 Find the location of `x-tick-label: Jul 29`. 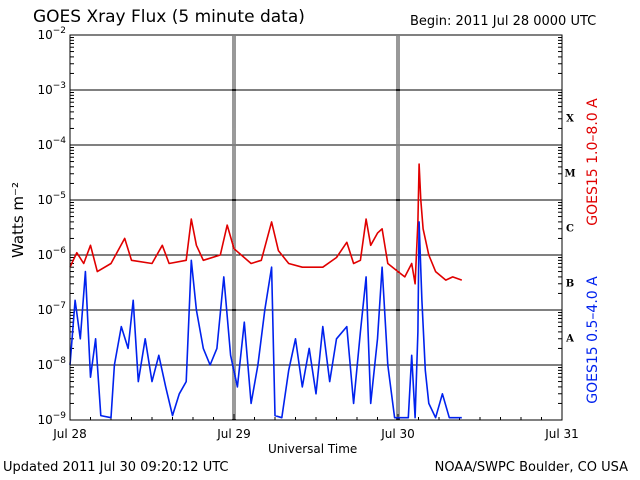

x-tick-label: Jul 29 is located at coordinates (233, 434).